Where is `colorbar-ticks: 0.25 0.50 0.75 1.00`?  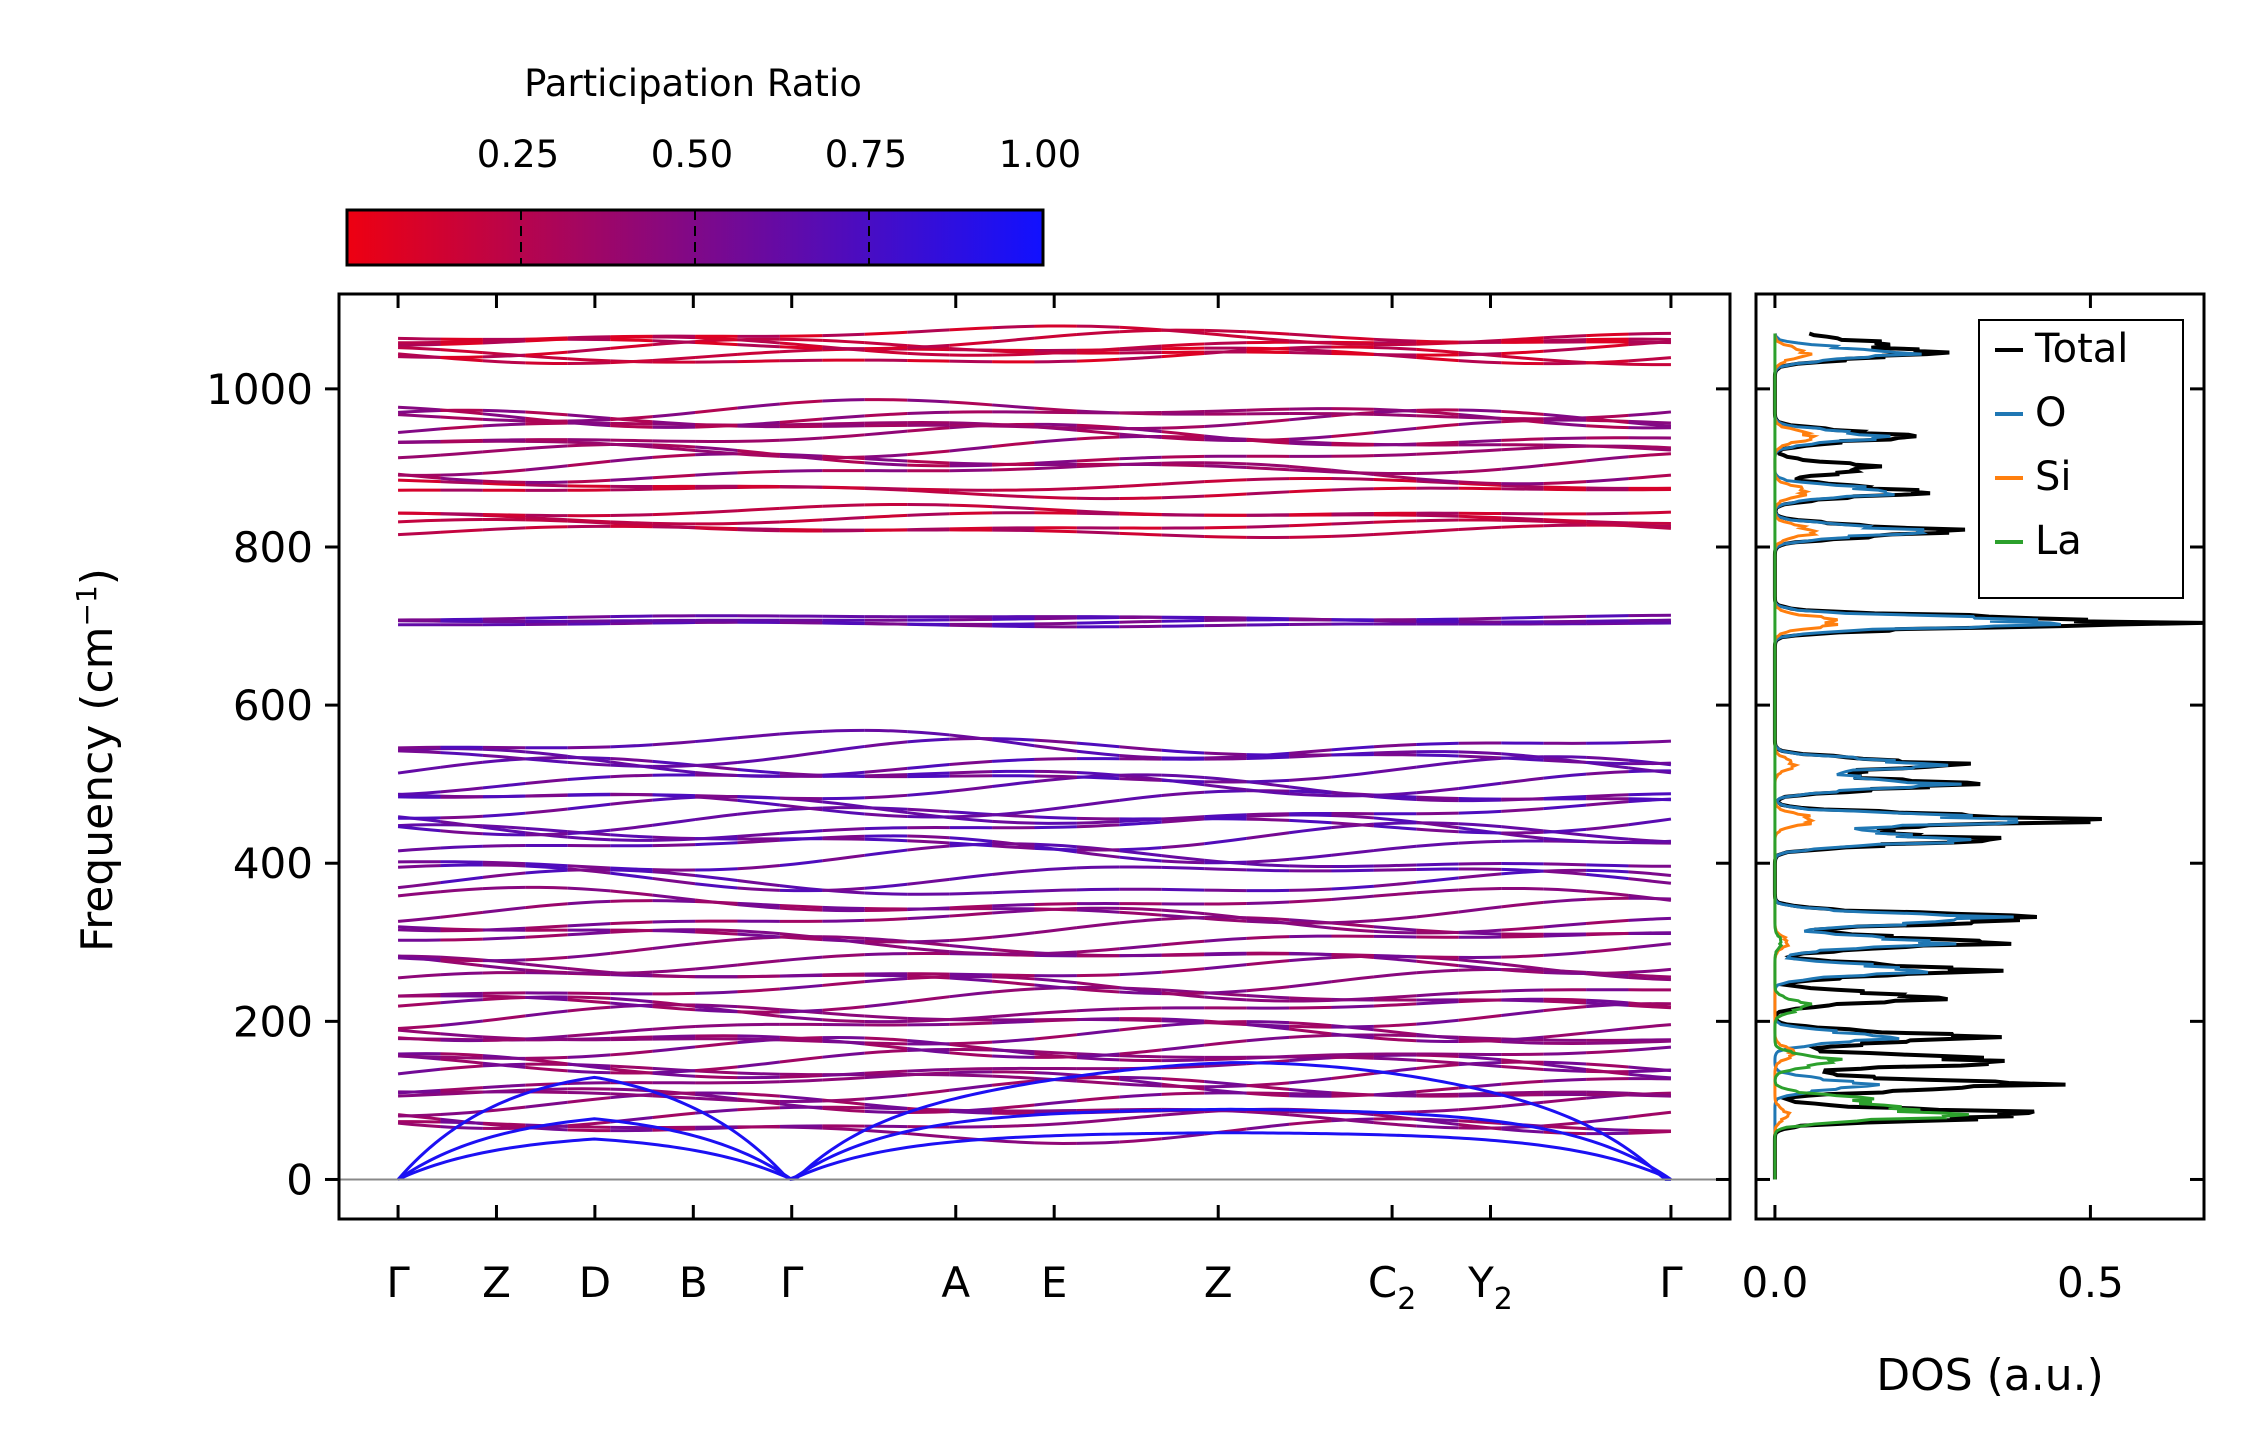
colorbar-ticks: 0.25 0.50 0.75 1.00 is located at coordinates (779, 199).